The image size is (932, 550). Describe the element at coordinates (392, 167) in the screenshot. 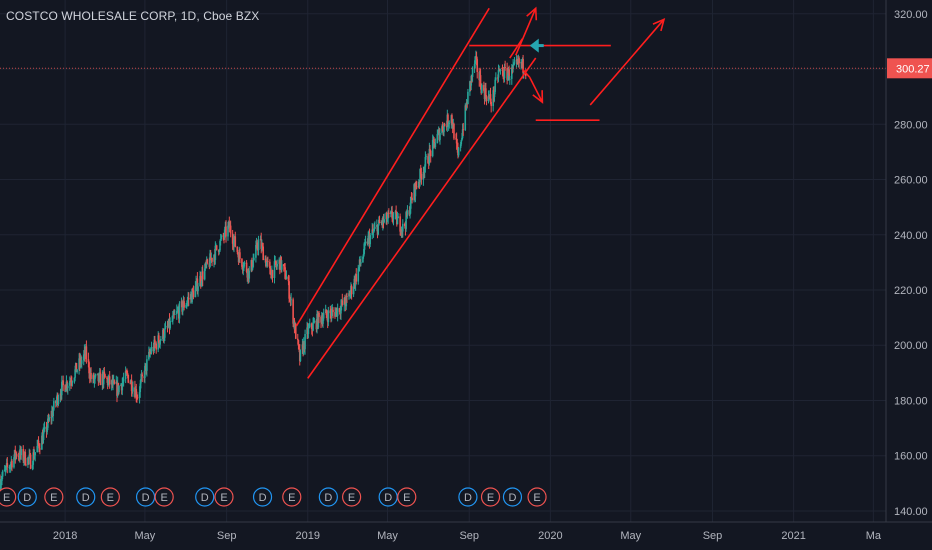

I see `channel-upper-line` at that location.